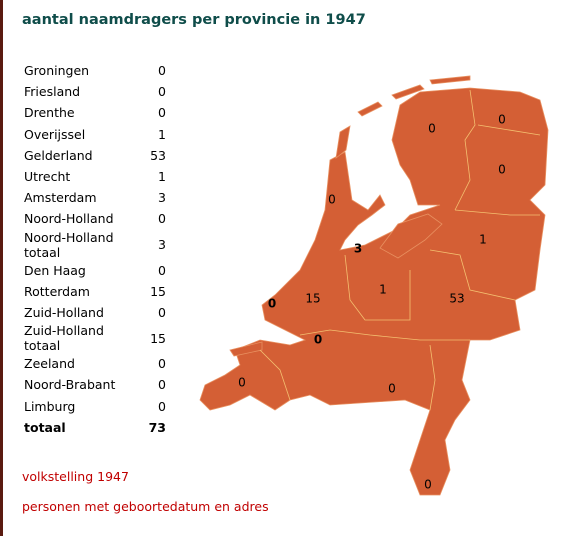 This screenshot has width=578, height=536. Describe the element at coordinates (60, 198) in the screenshot. I see `province-name: Amsterdam` at that location.